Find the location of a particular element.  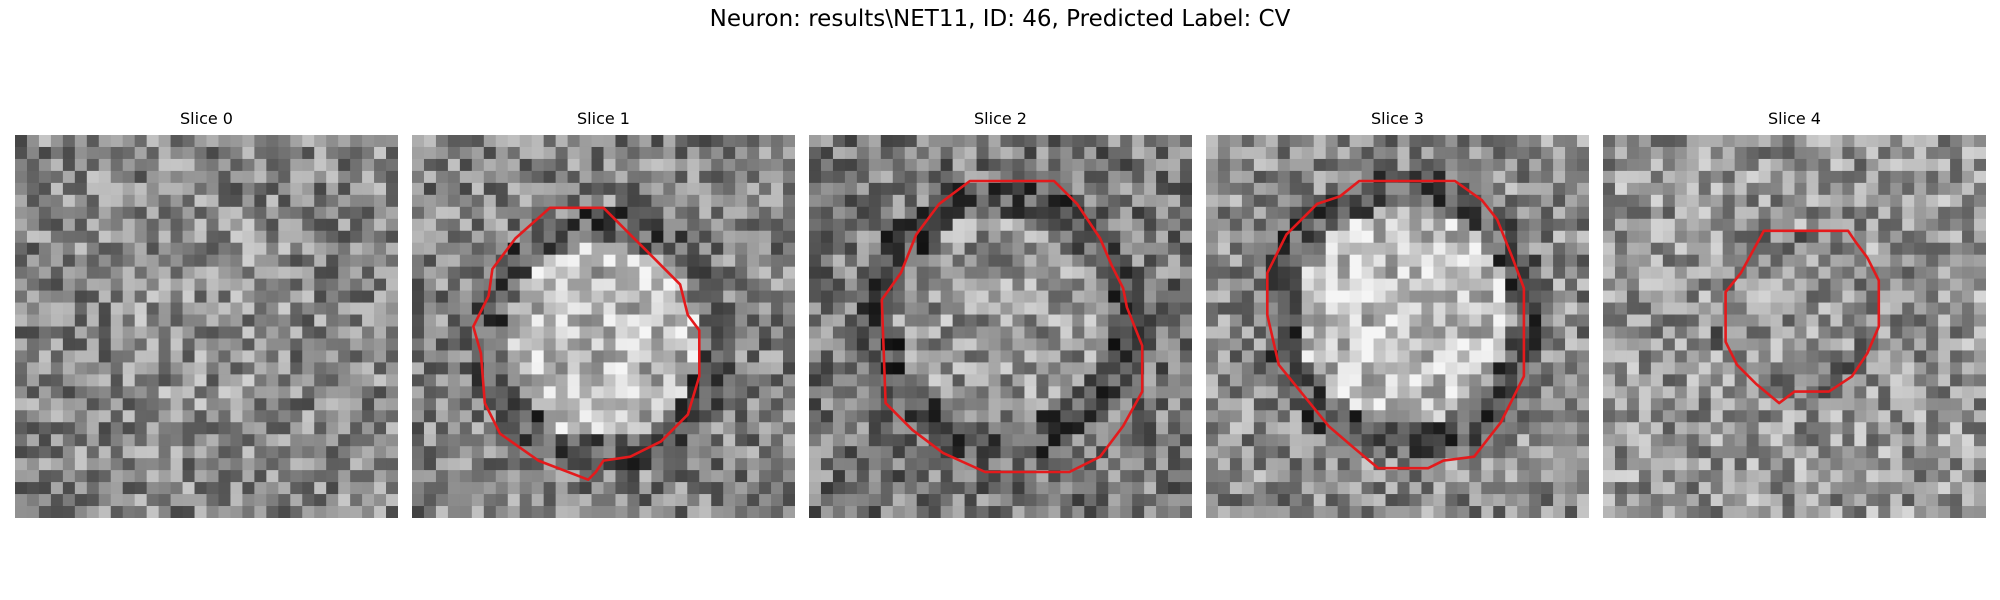

slice-panel-1: Slice 1 is located at coordinates (603, 314).